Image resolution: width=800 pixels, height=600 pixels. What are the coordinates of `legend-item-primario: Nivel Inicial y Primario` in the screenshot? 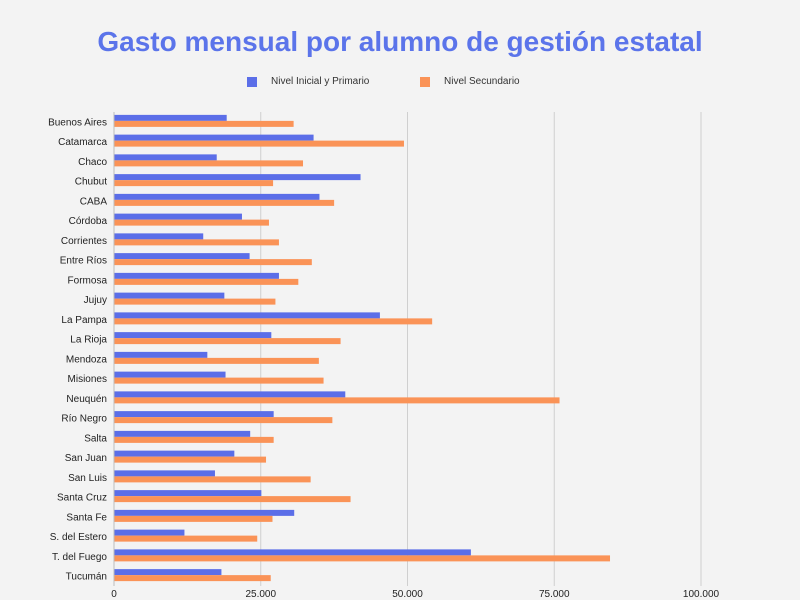 It's located at (308, 81).